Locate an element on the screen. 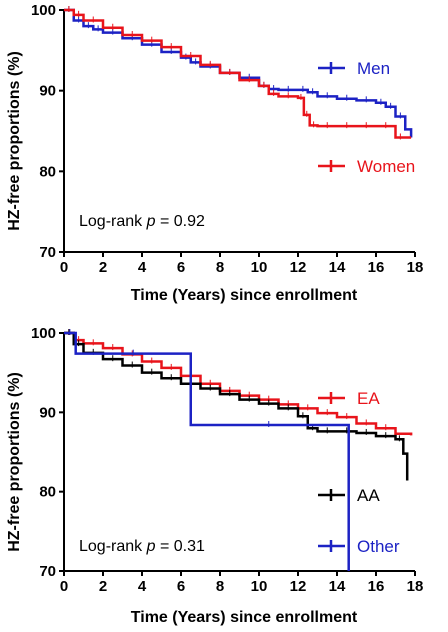 This screenshot has height=632, width=448. legend-label: Other is located at coordinates (378, 546).